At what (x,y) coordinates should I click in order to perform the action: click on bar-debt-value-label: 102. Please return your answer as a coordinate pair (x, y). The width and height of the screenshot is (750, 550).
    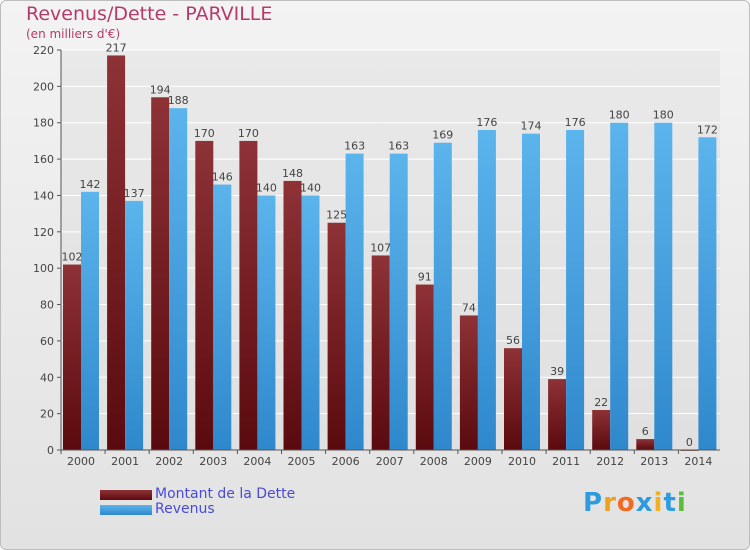
    Looking at the image, I should click on (72, 257).